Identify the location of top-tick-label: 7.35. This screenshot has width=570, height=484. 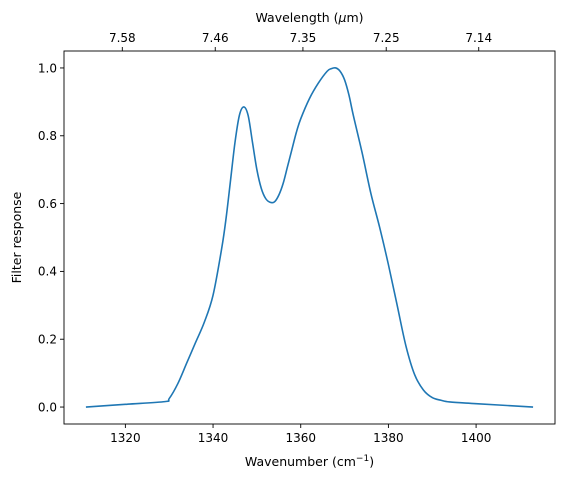
(303, 38).